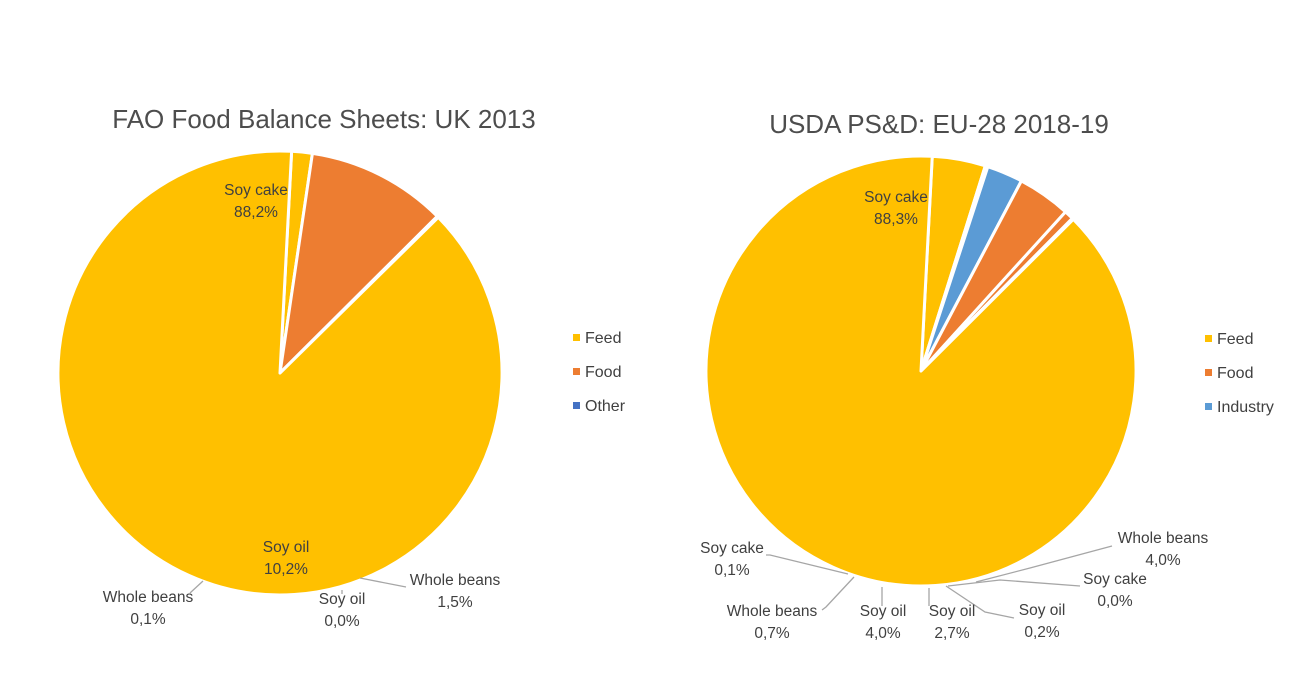  What do you see at coordinates (896, 219) in the screenshot?
I see `slice-label-value: 88,3%` at bounding box center [896, 219].